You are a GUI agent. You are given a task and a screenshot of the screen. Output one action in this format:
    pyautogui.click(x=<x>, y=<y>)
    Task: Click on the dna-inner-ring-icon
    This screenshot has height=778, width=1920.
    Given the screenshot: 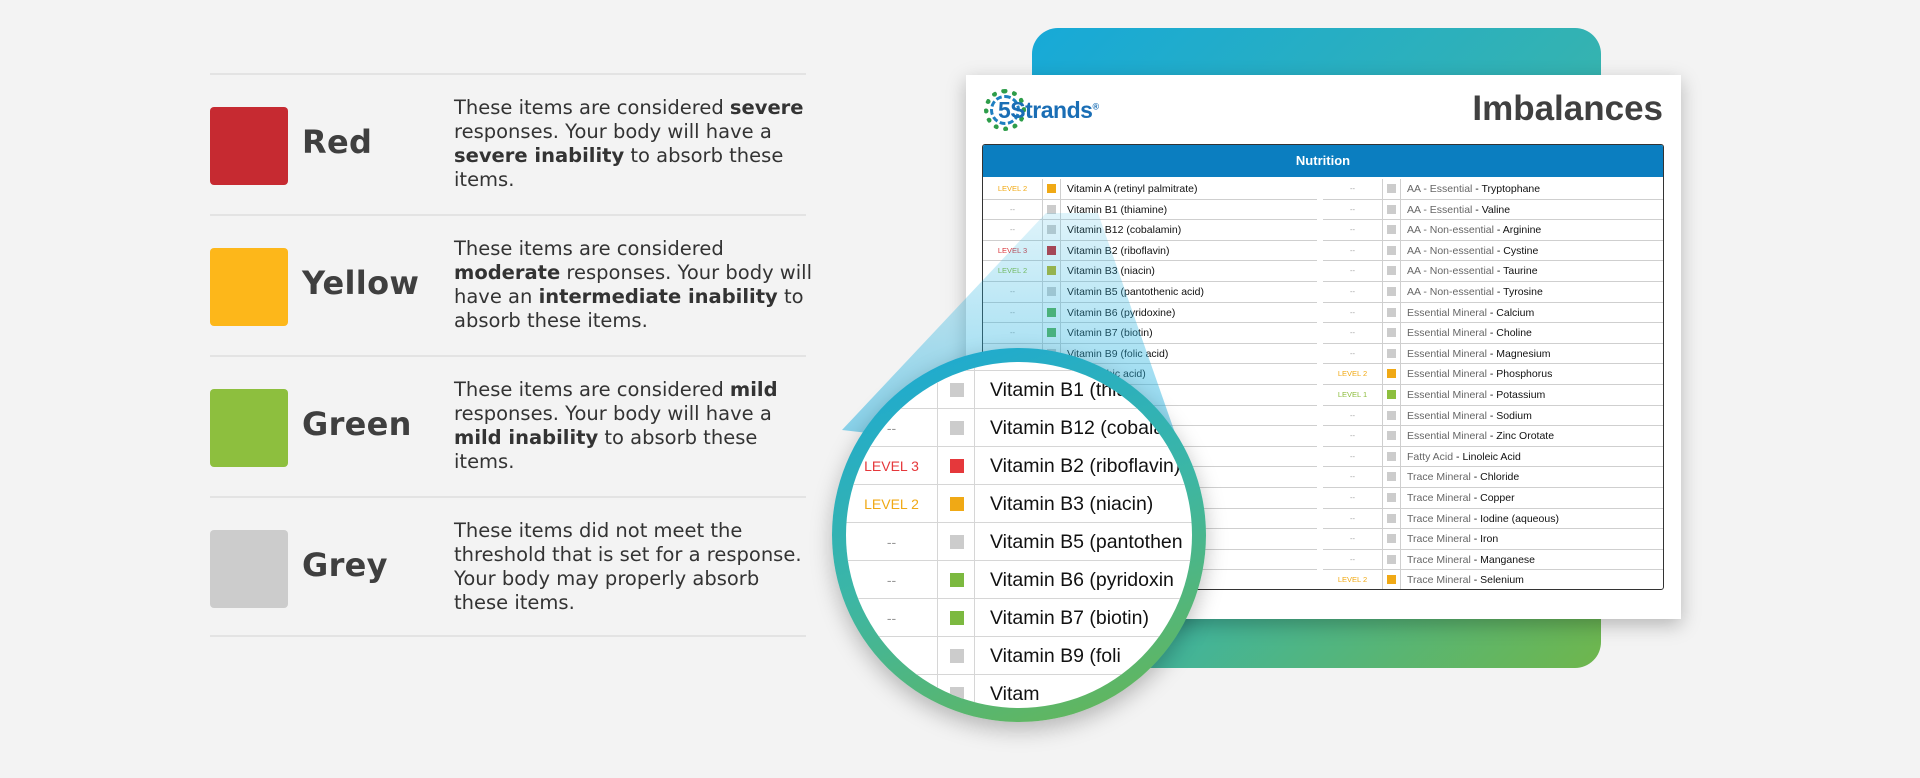 What is the action you would take?
    pyautogui.click(x=1005, y=110)
    